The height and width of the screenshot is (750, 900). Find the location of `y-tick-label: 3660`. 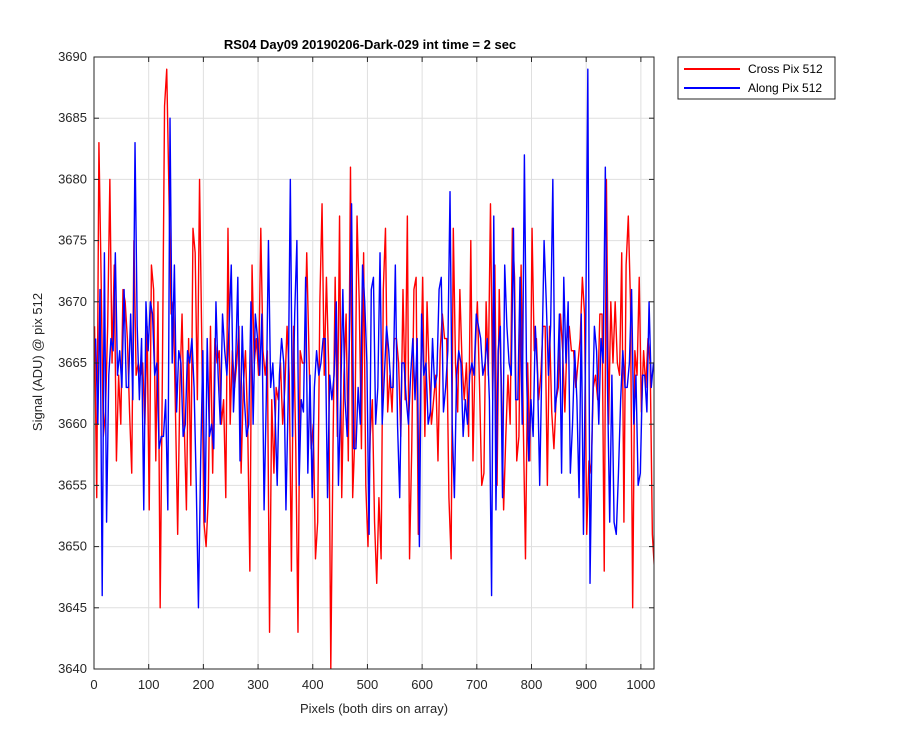

y-tick-label: 3660 is located at coordinates (72, 423).